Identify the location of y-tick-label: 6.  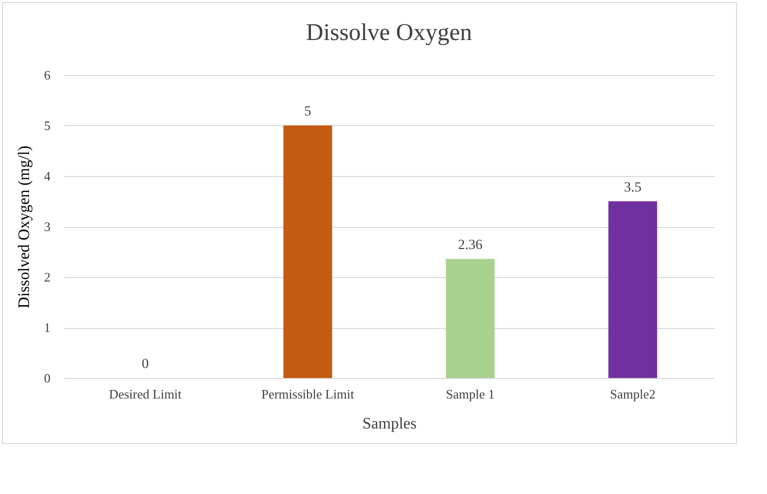
(47, 75).